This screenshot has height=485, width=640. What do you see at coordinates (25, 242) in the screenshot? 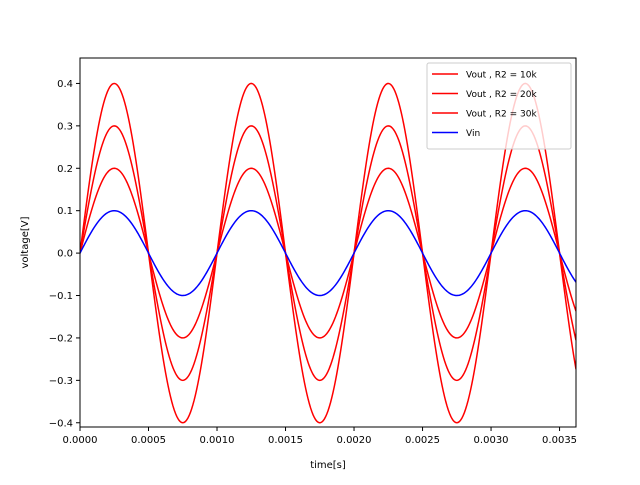
I see `y-axis-label: voltage[V]` at bounding box center [25, 242].